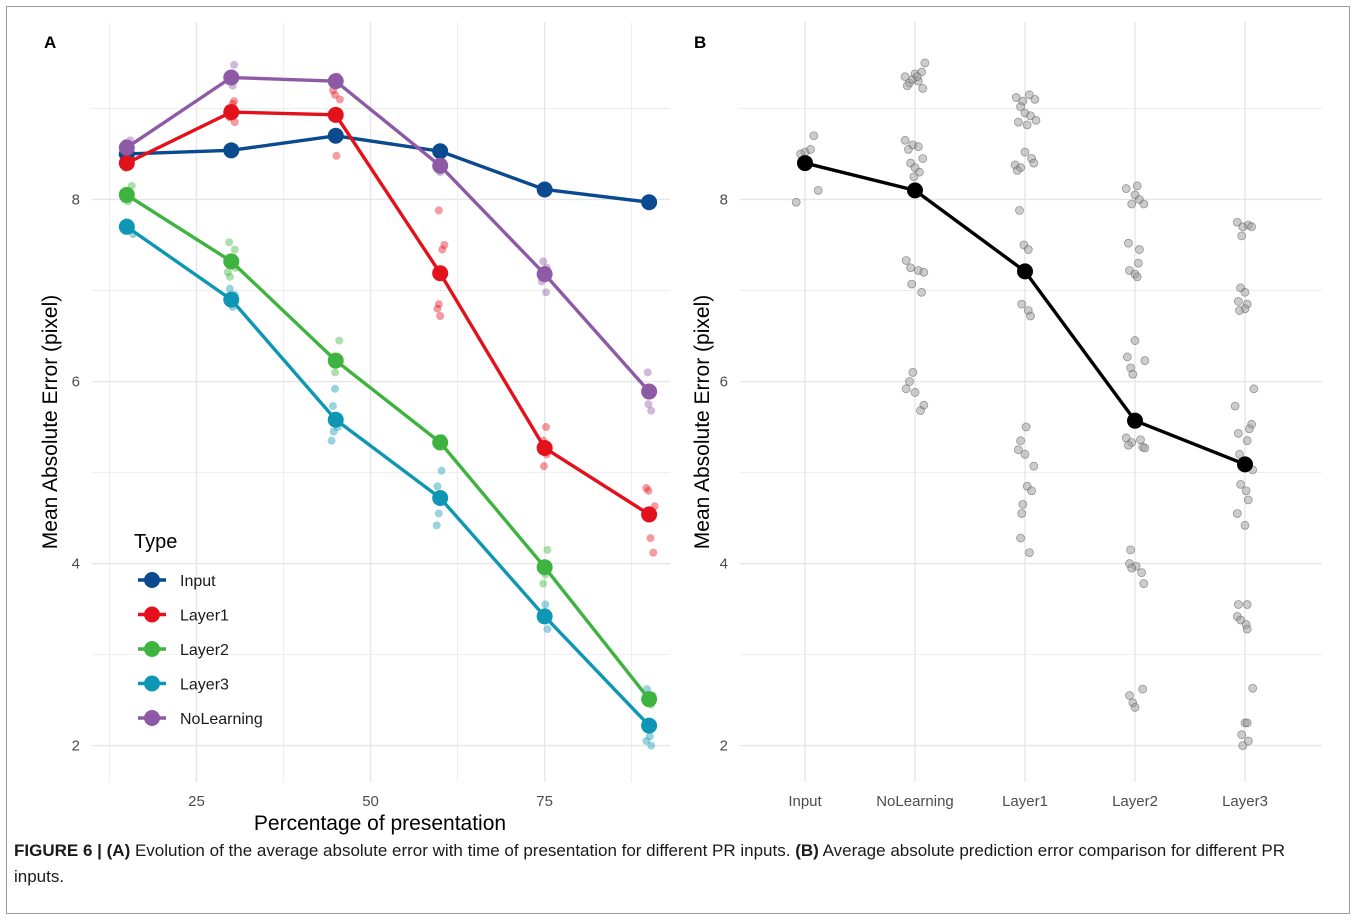 The width and height of the screenshot is (1358, 922). Describe the element at coordinates (118, 850) in the screenshot. I see `caption-part-a-label: (A)` at that location.